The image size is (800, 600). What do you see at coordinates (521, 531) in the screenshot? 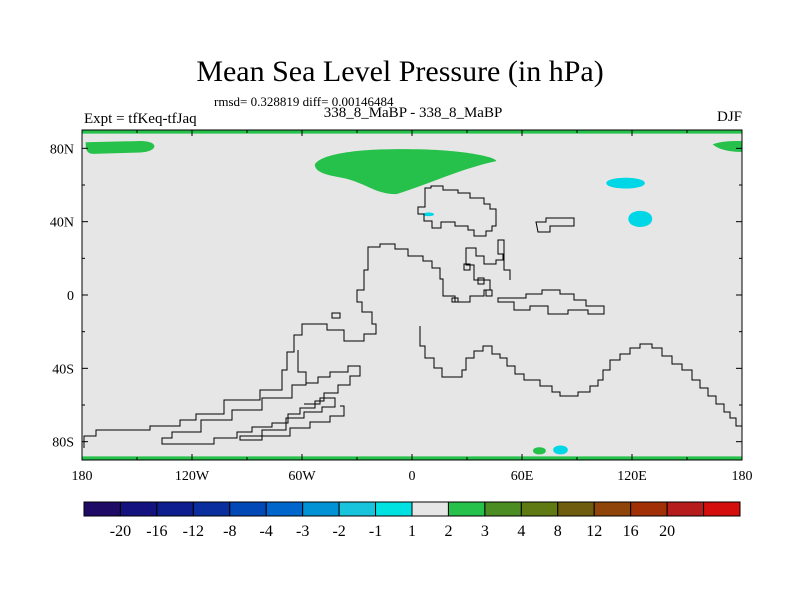
I see `colorbar-label: 4` at bounding box center [521, 531].